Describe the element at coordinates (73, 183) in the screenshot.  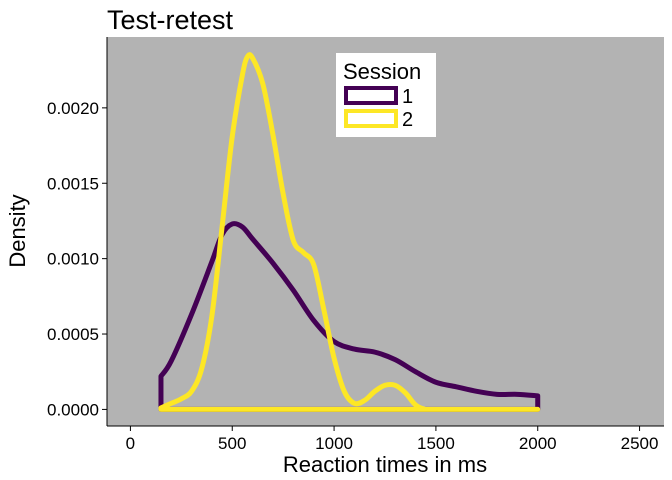
I see `y-tick-label: 0.0015` at that location.